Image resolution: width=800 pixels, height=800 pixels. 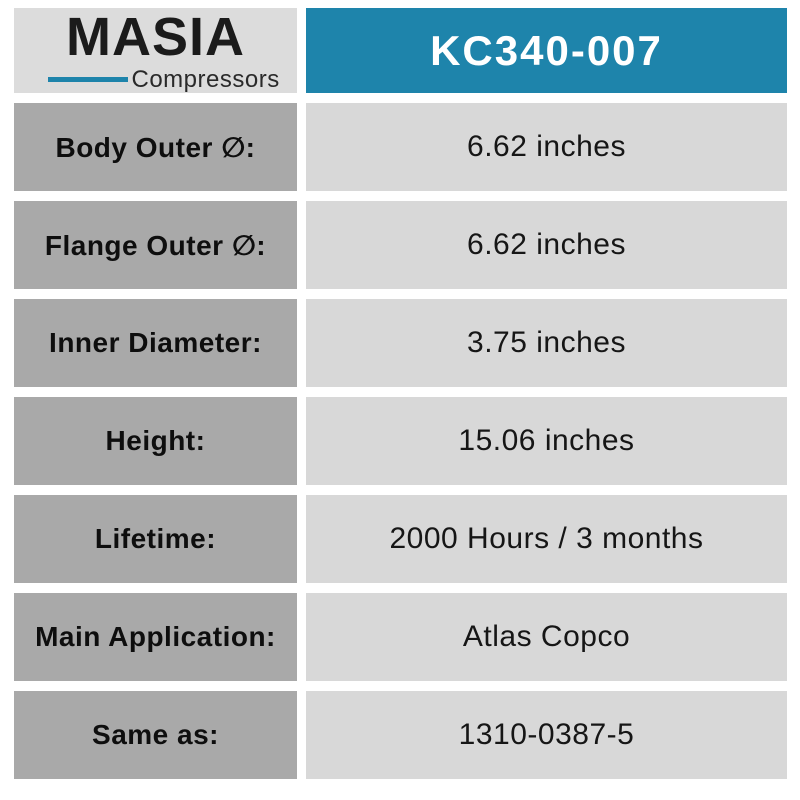 I want to click on spec-label-main-application: Main Application:, so click(x=155, y=637).